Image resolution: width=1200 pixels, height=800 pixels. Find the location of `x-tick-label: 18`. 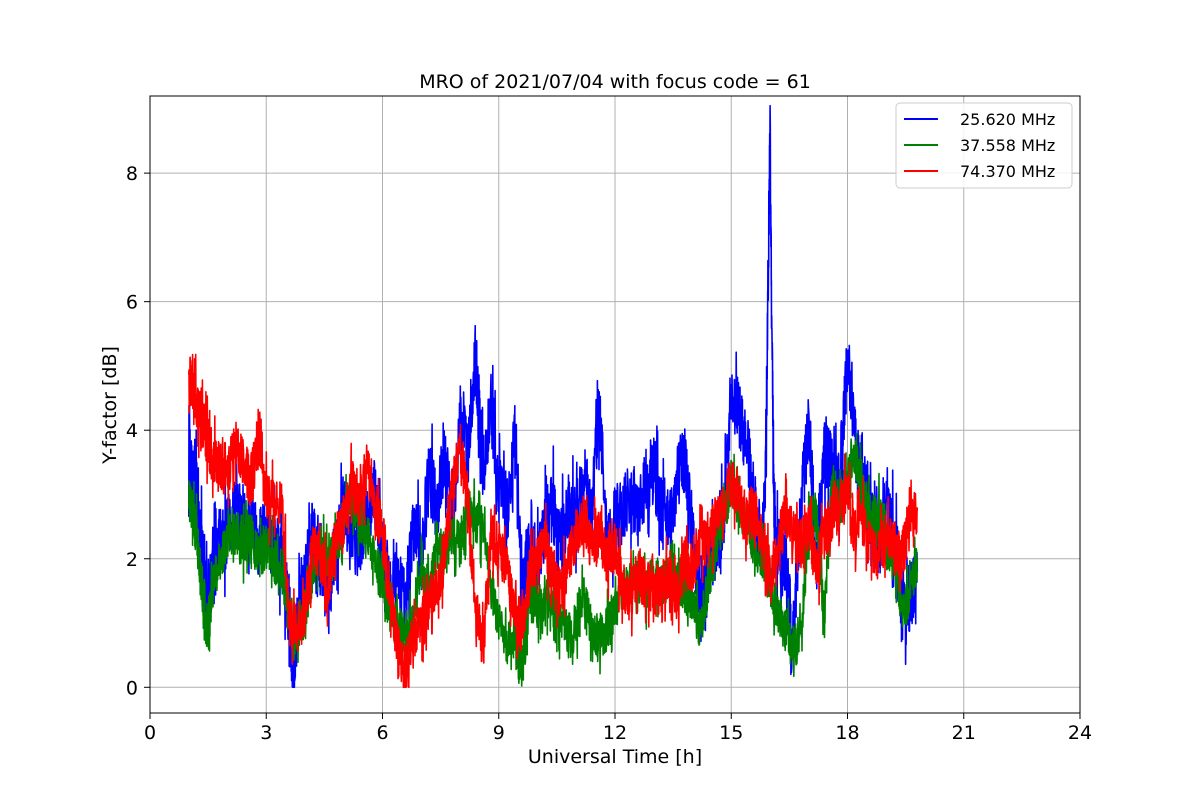

x-tick-label: 18 is located at coordinates (847, 733).